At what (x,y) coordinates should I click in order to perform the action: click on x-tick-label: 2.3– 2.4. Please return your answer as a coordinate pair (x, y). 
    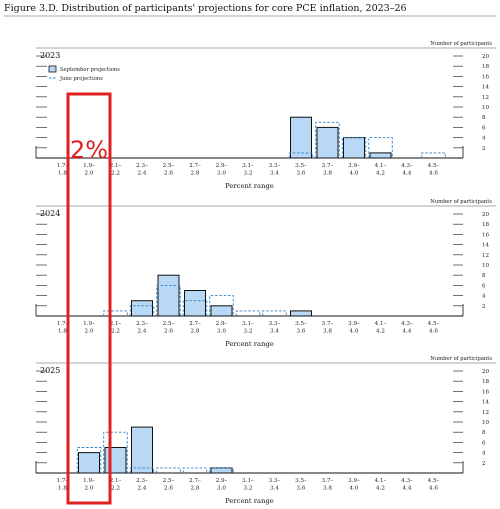
    Looking at the image, I should click on (142, 328).